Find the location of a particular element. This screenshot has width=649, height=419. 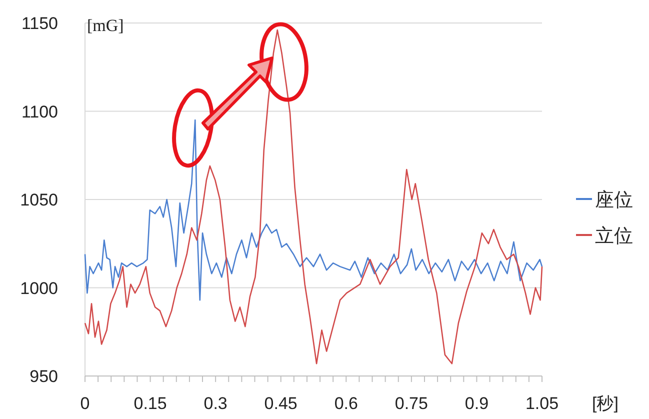

y-tick-label: 1150 is located at coordinates (39, 23).